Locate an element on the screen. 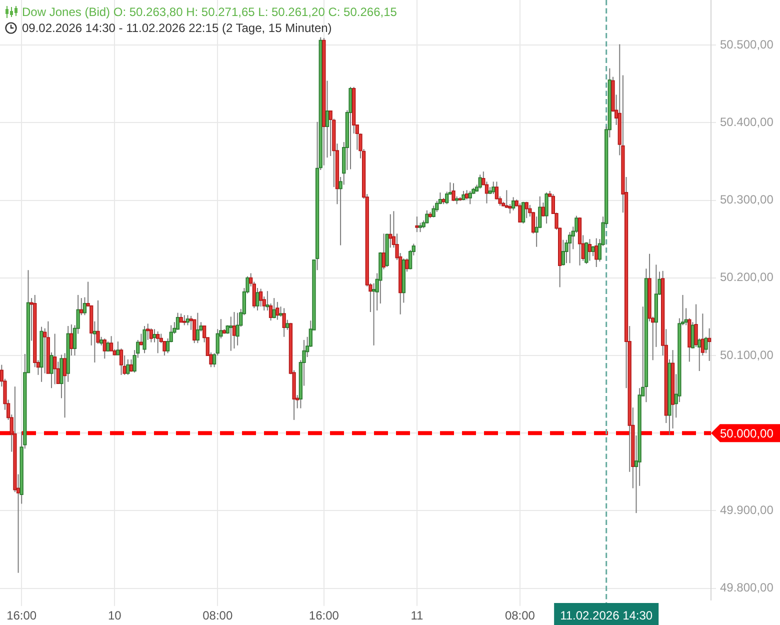  x-tick-label: 10 is located at coordinates (115, 615).